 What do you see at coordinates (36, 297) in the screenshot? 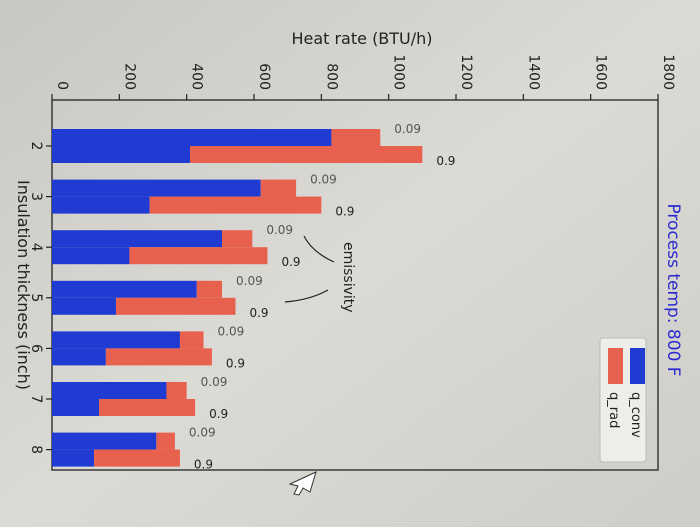
I see `x-tick-label: 5` at bounding box center [36, 297].